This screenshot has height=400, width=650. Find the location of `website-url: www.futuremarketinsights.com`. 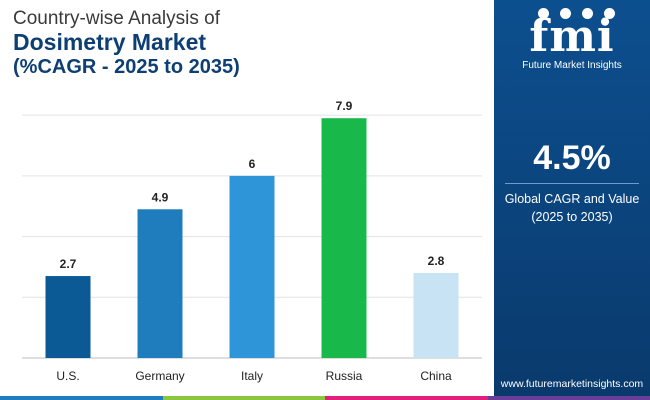

website-url: www.futuremarketinsights.com is located at coordinates (572, 384).